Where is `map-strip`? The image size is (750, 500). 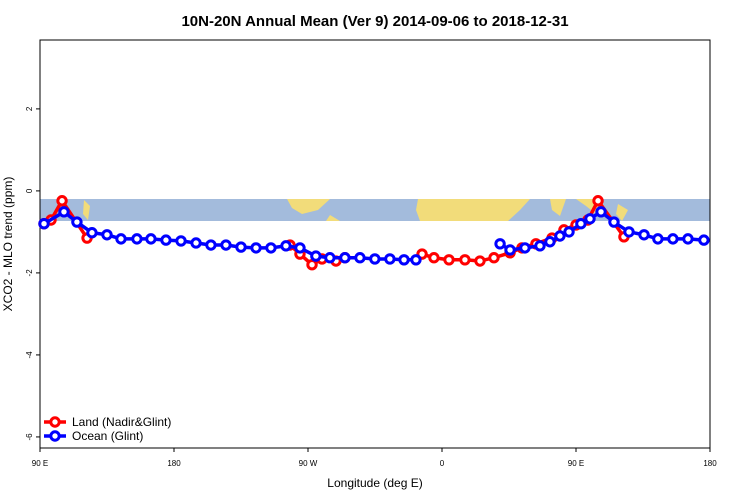 map-strip is located at coordinates (375, 210).